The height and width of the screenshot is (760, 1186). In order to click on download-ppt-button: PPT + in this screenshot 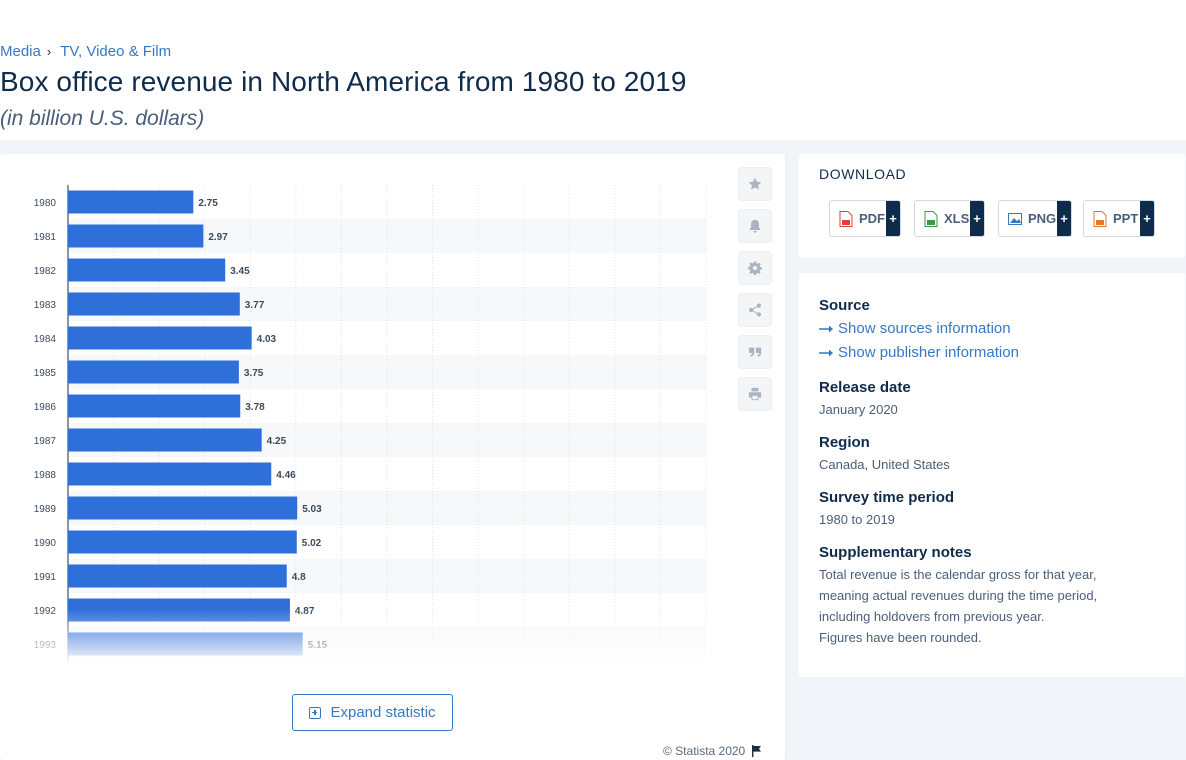, I will do `click(1119, 218)`.